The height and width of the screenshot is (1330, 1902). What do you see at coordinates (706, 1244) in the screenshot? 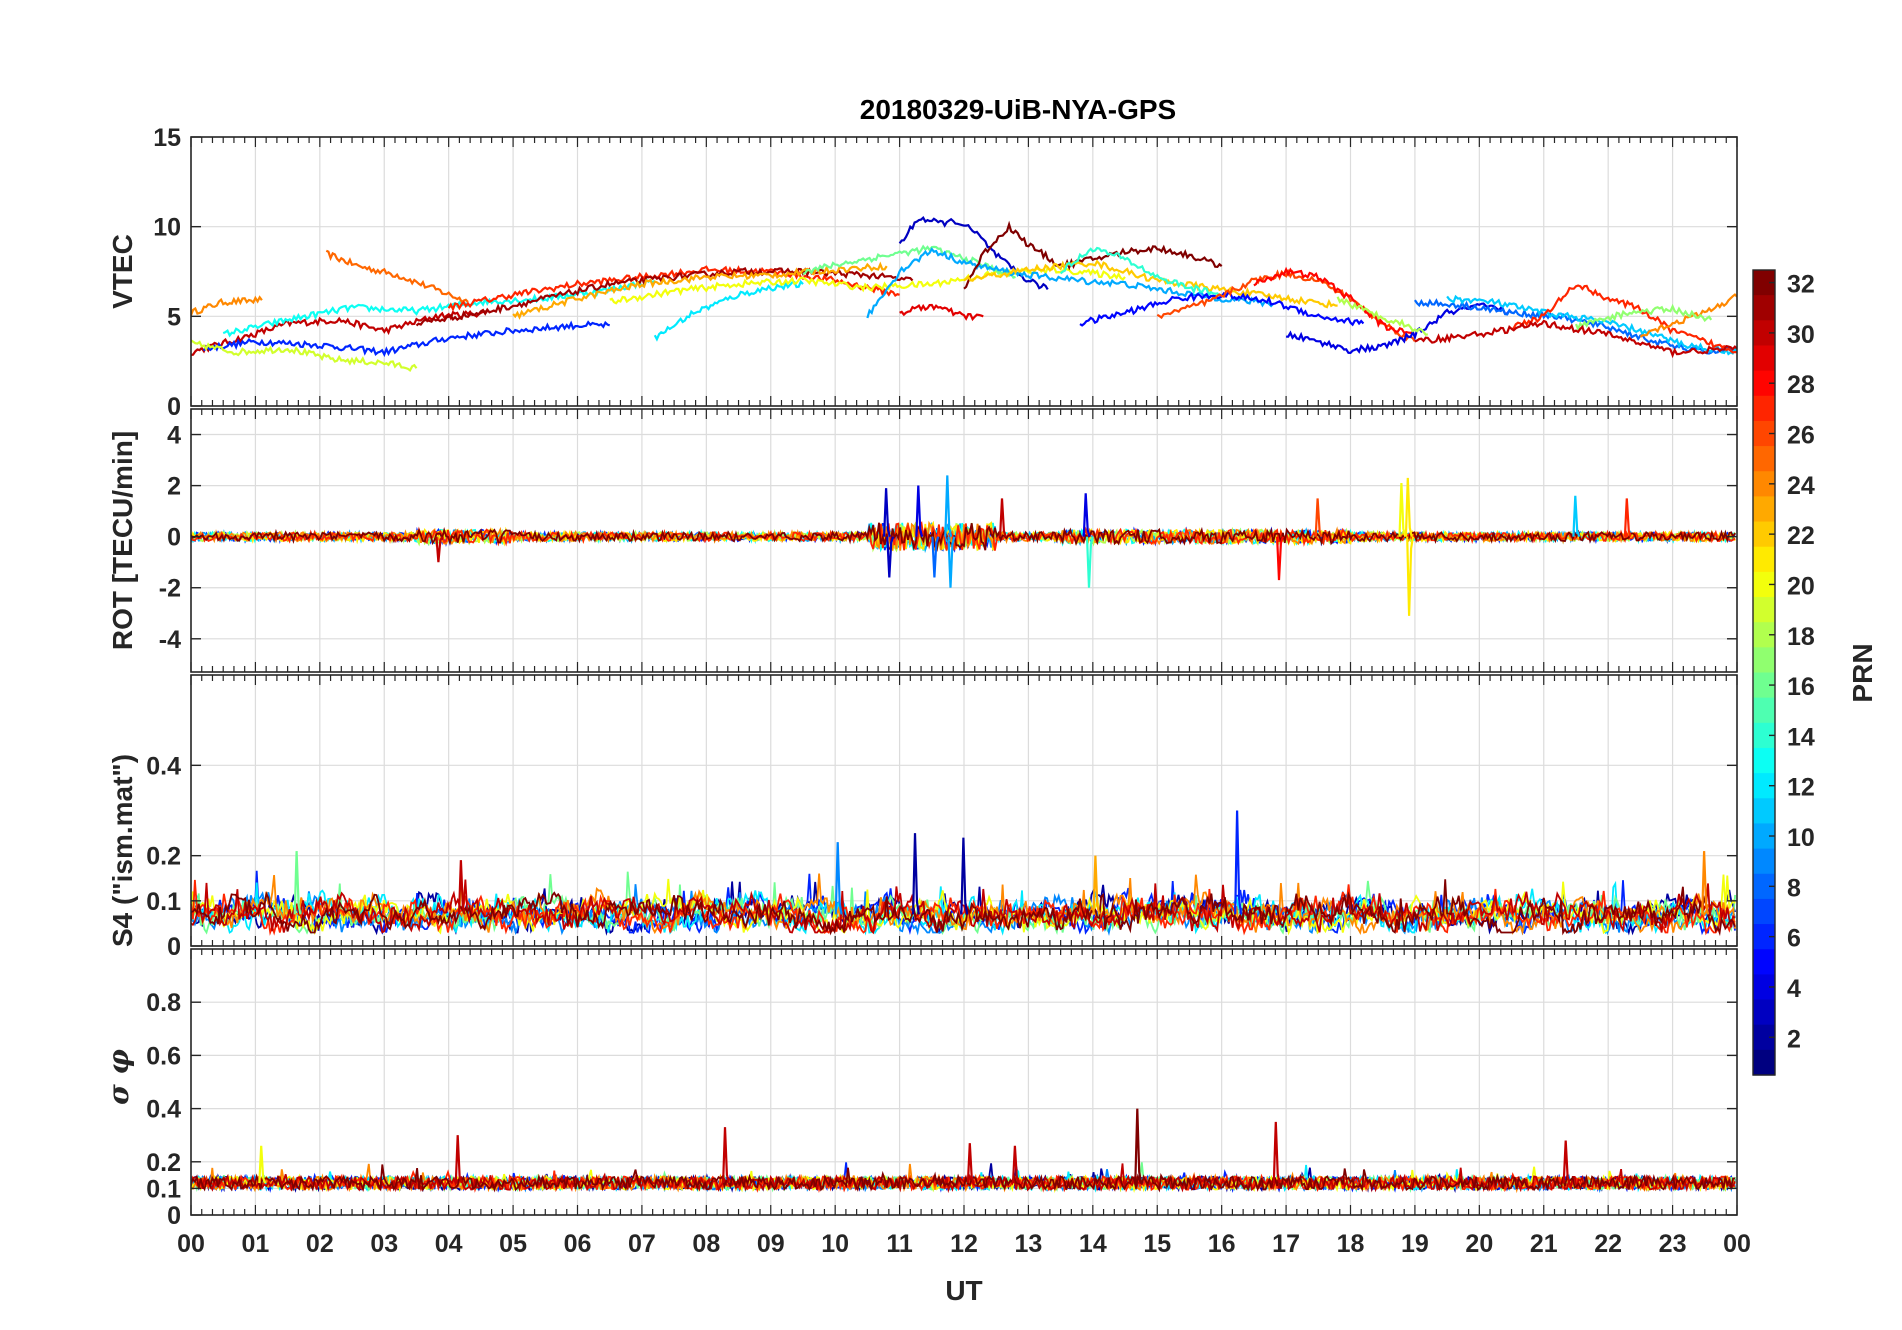
I see `x-tick-label: 08` at bounding box center [706, 1244].